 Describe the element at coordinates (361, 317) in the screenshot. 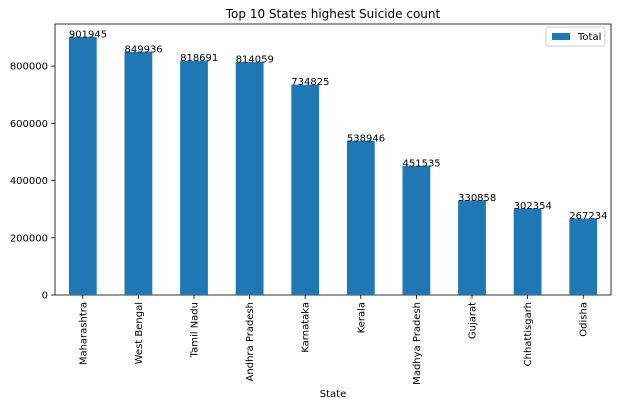

I see `x-tick-label: Kerala` at that location.